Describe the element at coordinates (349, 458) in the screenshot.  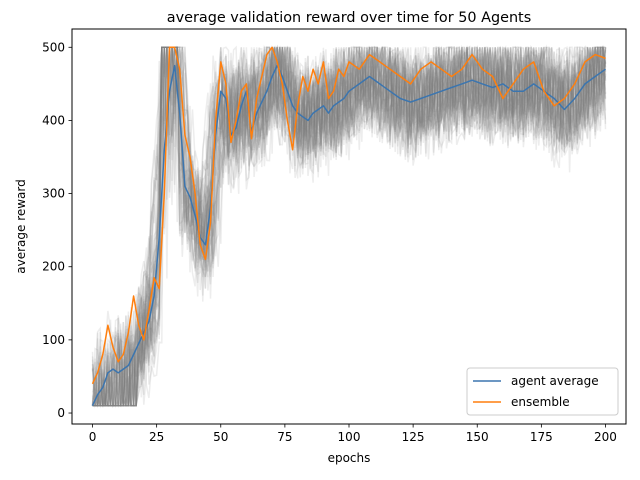
I see `x-axis-label: epochs` at that location.